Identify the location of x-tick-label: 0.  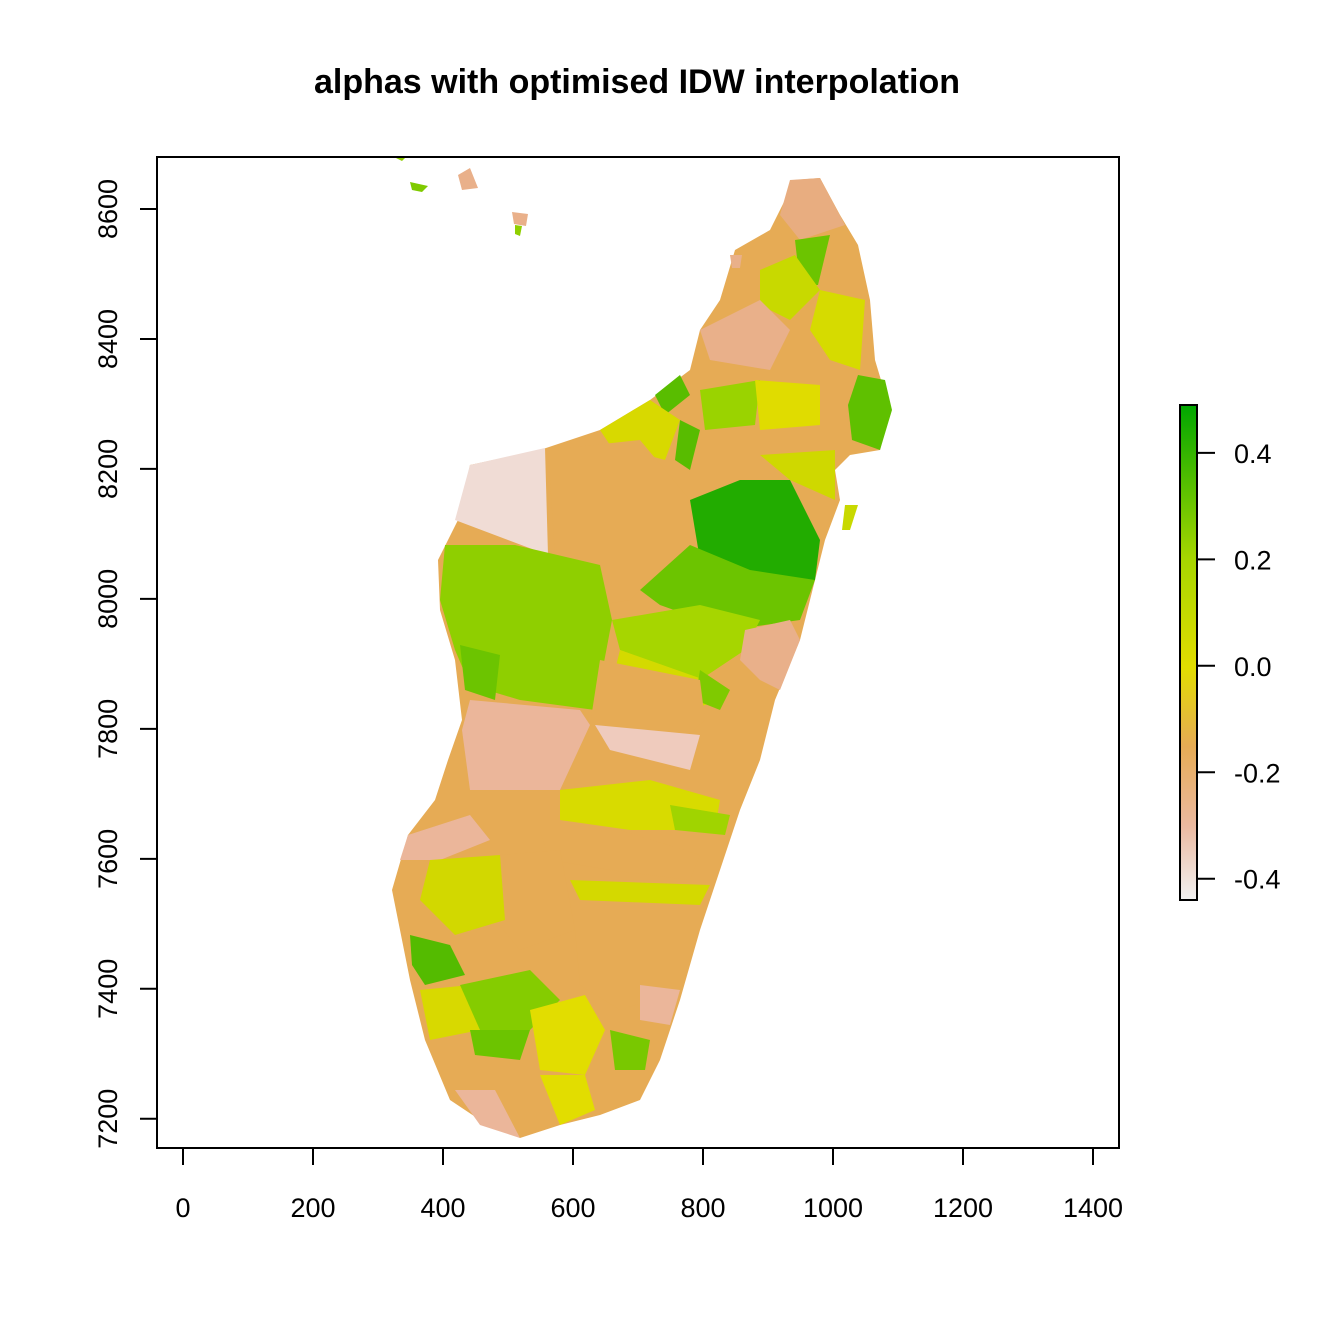
(182, 1208).